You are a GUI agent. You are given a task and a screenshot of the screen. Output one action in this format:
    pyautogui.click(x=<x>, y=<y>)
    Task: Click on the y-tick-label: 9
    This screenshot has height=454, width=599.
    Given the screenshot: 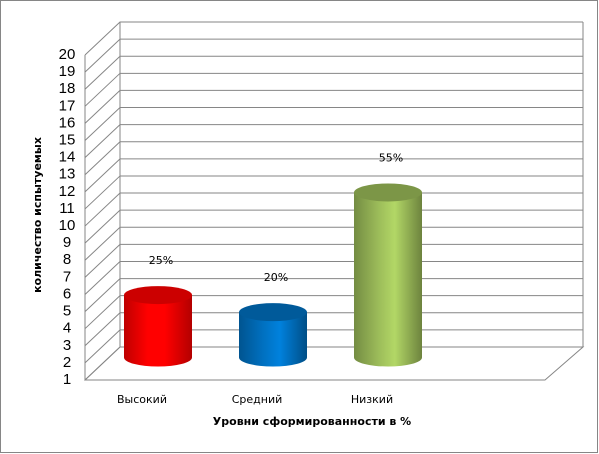 What is the action you would take?
    pyautogui.click(x=67, y=242)
    